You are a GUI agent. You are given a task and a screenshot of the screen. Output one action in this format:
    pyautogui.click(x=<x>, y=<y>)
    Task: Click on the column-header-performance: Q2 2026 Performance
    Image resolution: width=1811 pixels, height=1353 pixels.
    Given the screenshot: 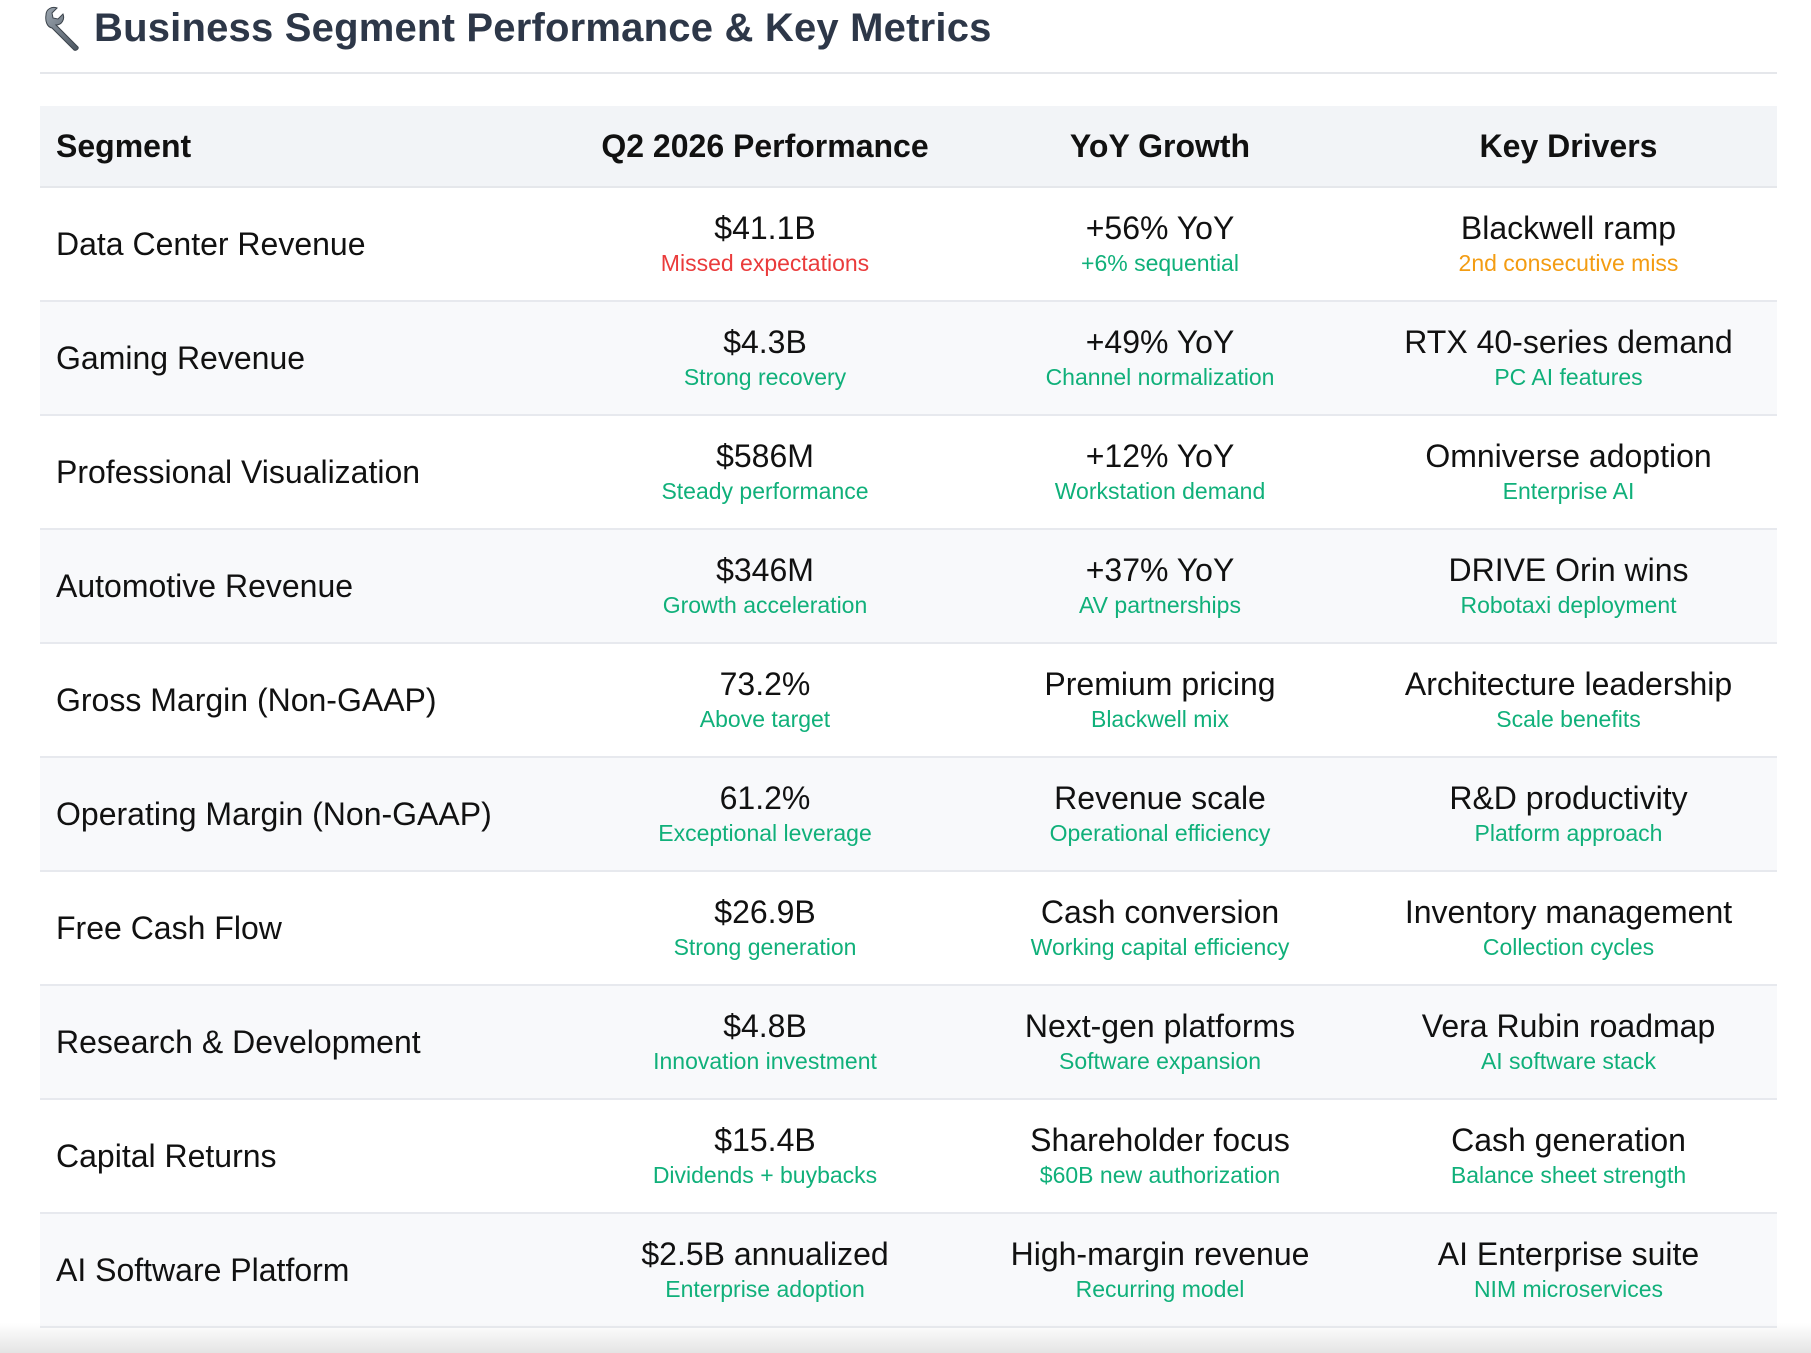 What is the action you would take?
    pyautogui.click(x=765, y=147)
    